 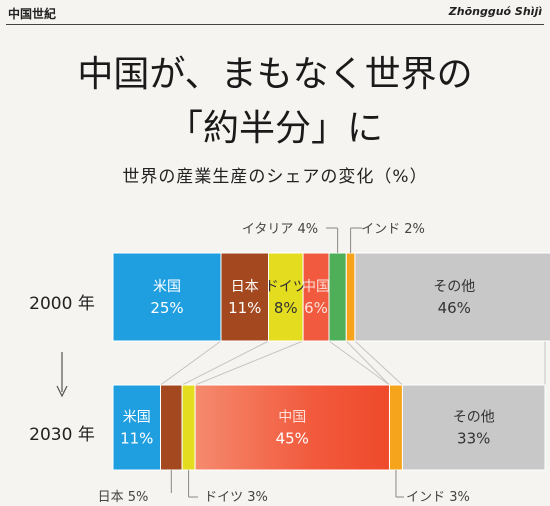 I want to click on top-bar: 中国世紀 Zhōngguó Shìjì, so click(x=275, y=12).